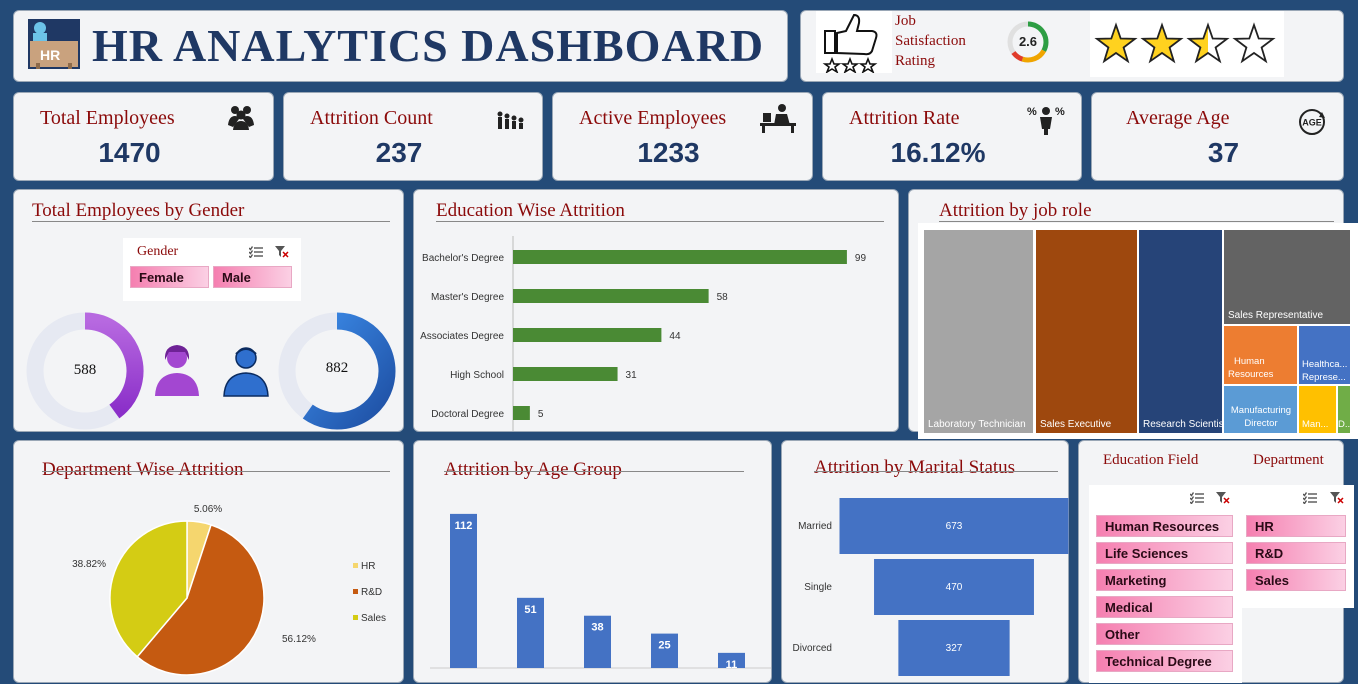  I want to click on treemap-cell: Sales Executive, so click(1086, 331).